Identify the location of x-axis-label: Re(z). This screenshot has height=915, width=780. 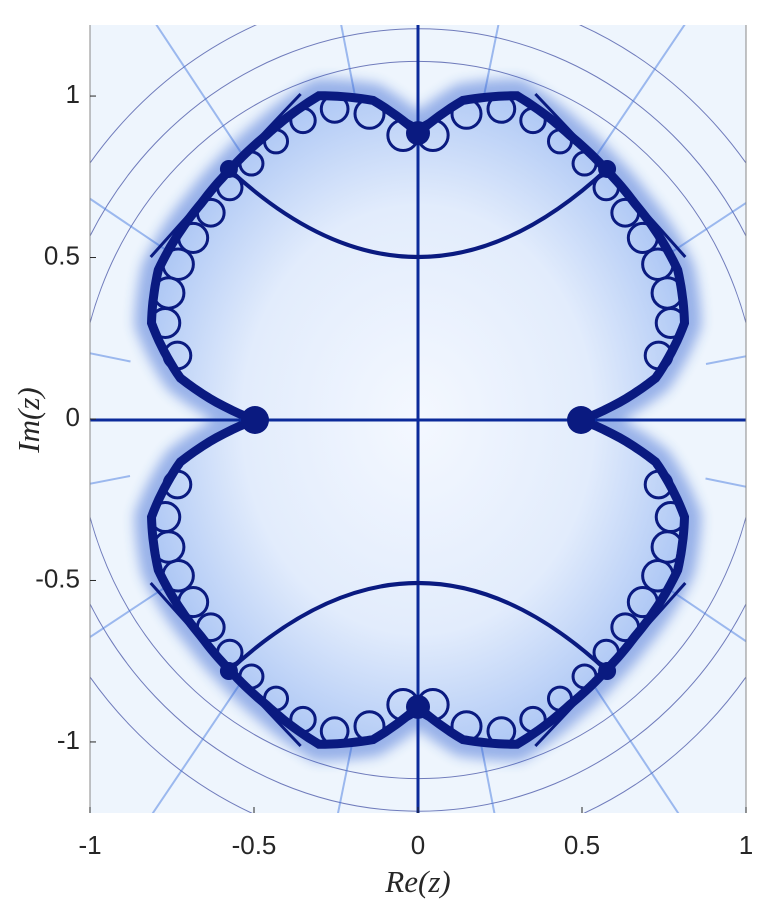
(417, 881).